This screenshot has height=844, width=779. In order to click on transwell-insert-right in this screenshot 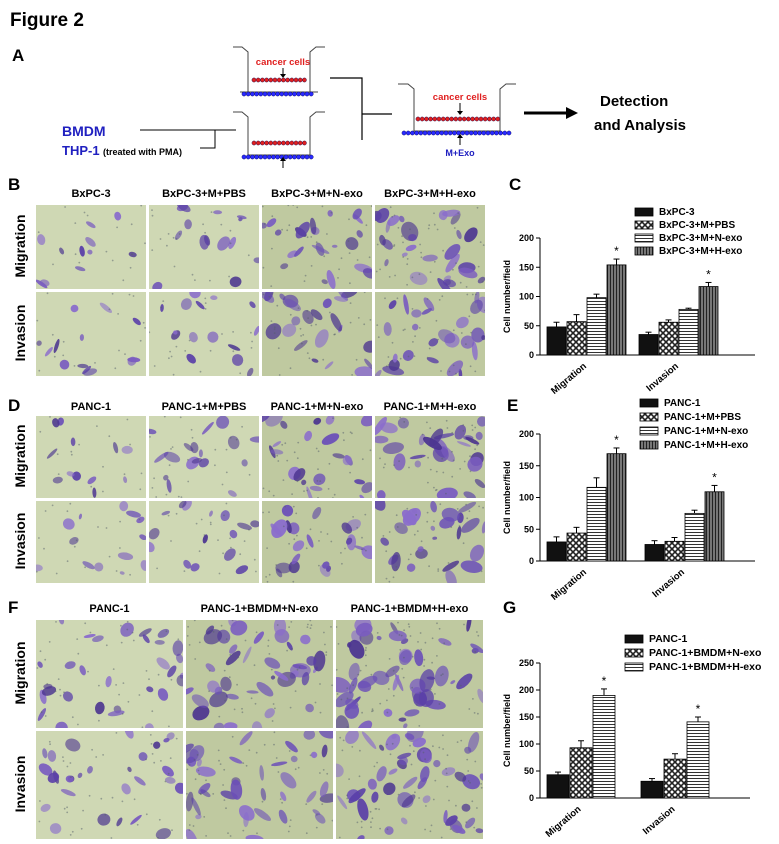, I will do `click(457, 109)`.